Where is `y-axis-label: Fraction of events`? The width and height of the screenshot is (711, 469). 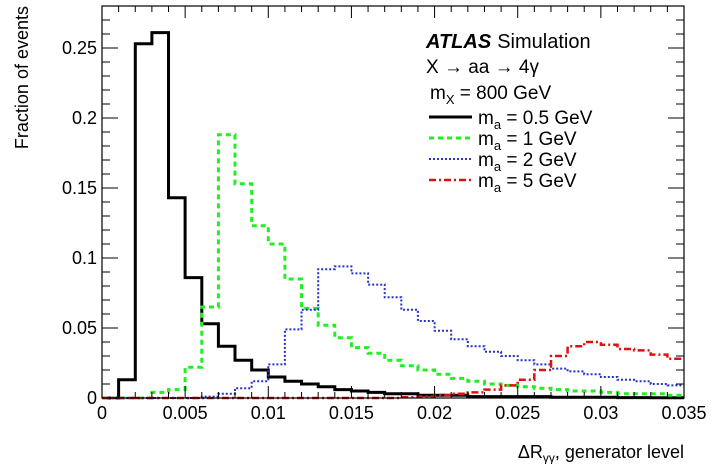
y-axis-label: Fraction of events is located at coordinates (22, 77).